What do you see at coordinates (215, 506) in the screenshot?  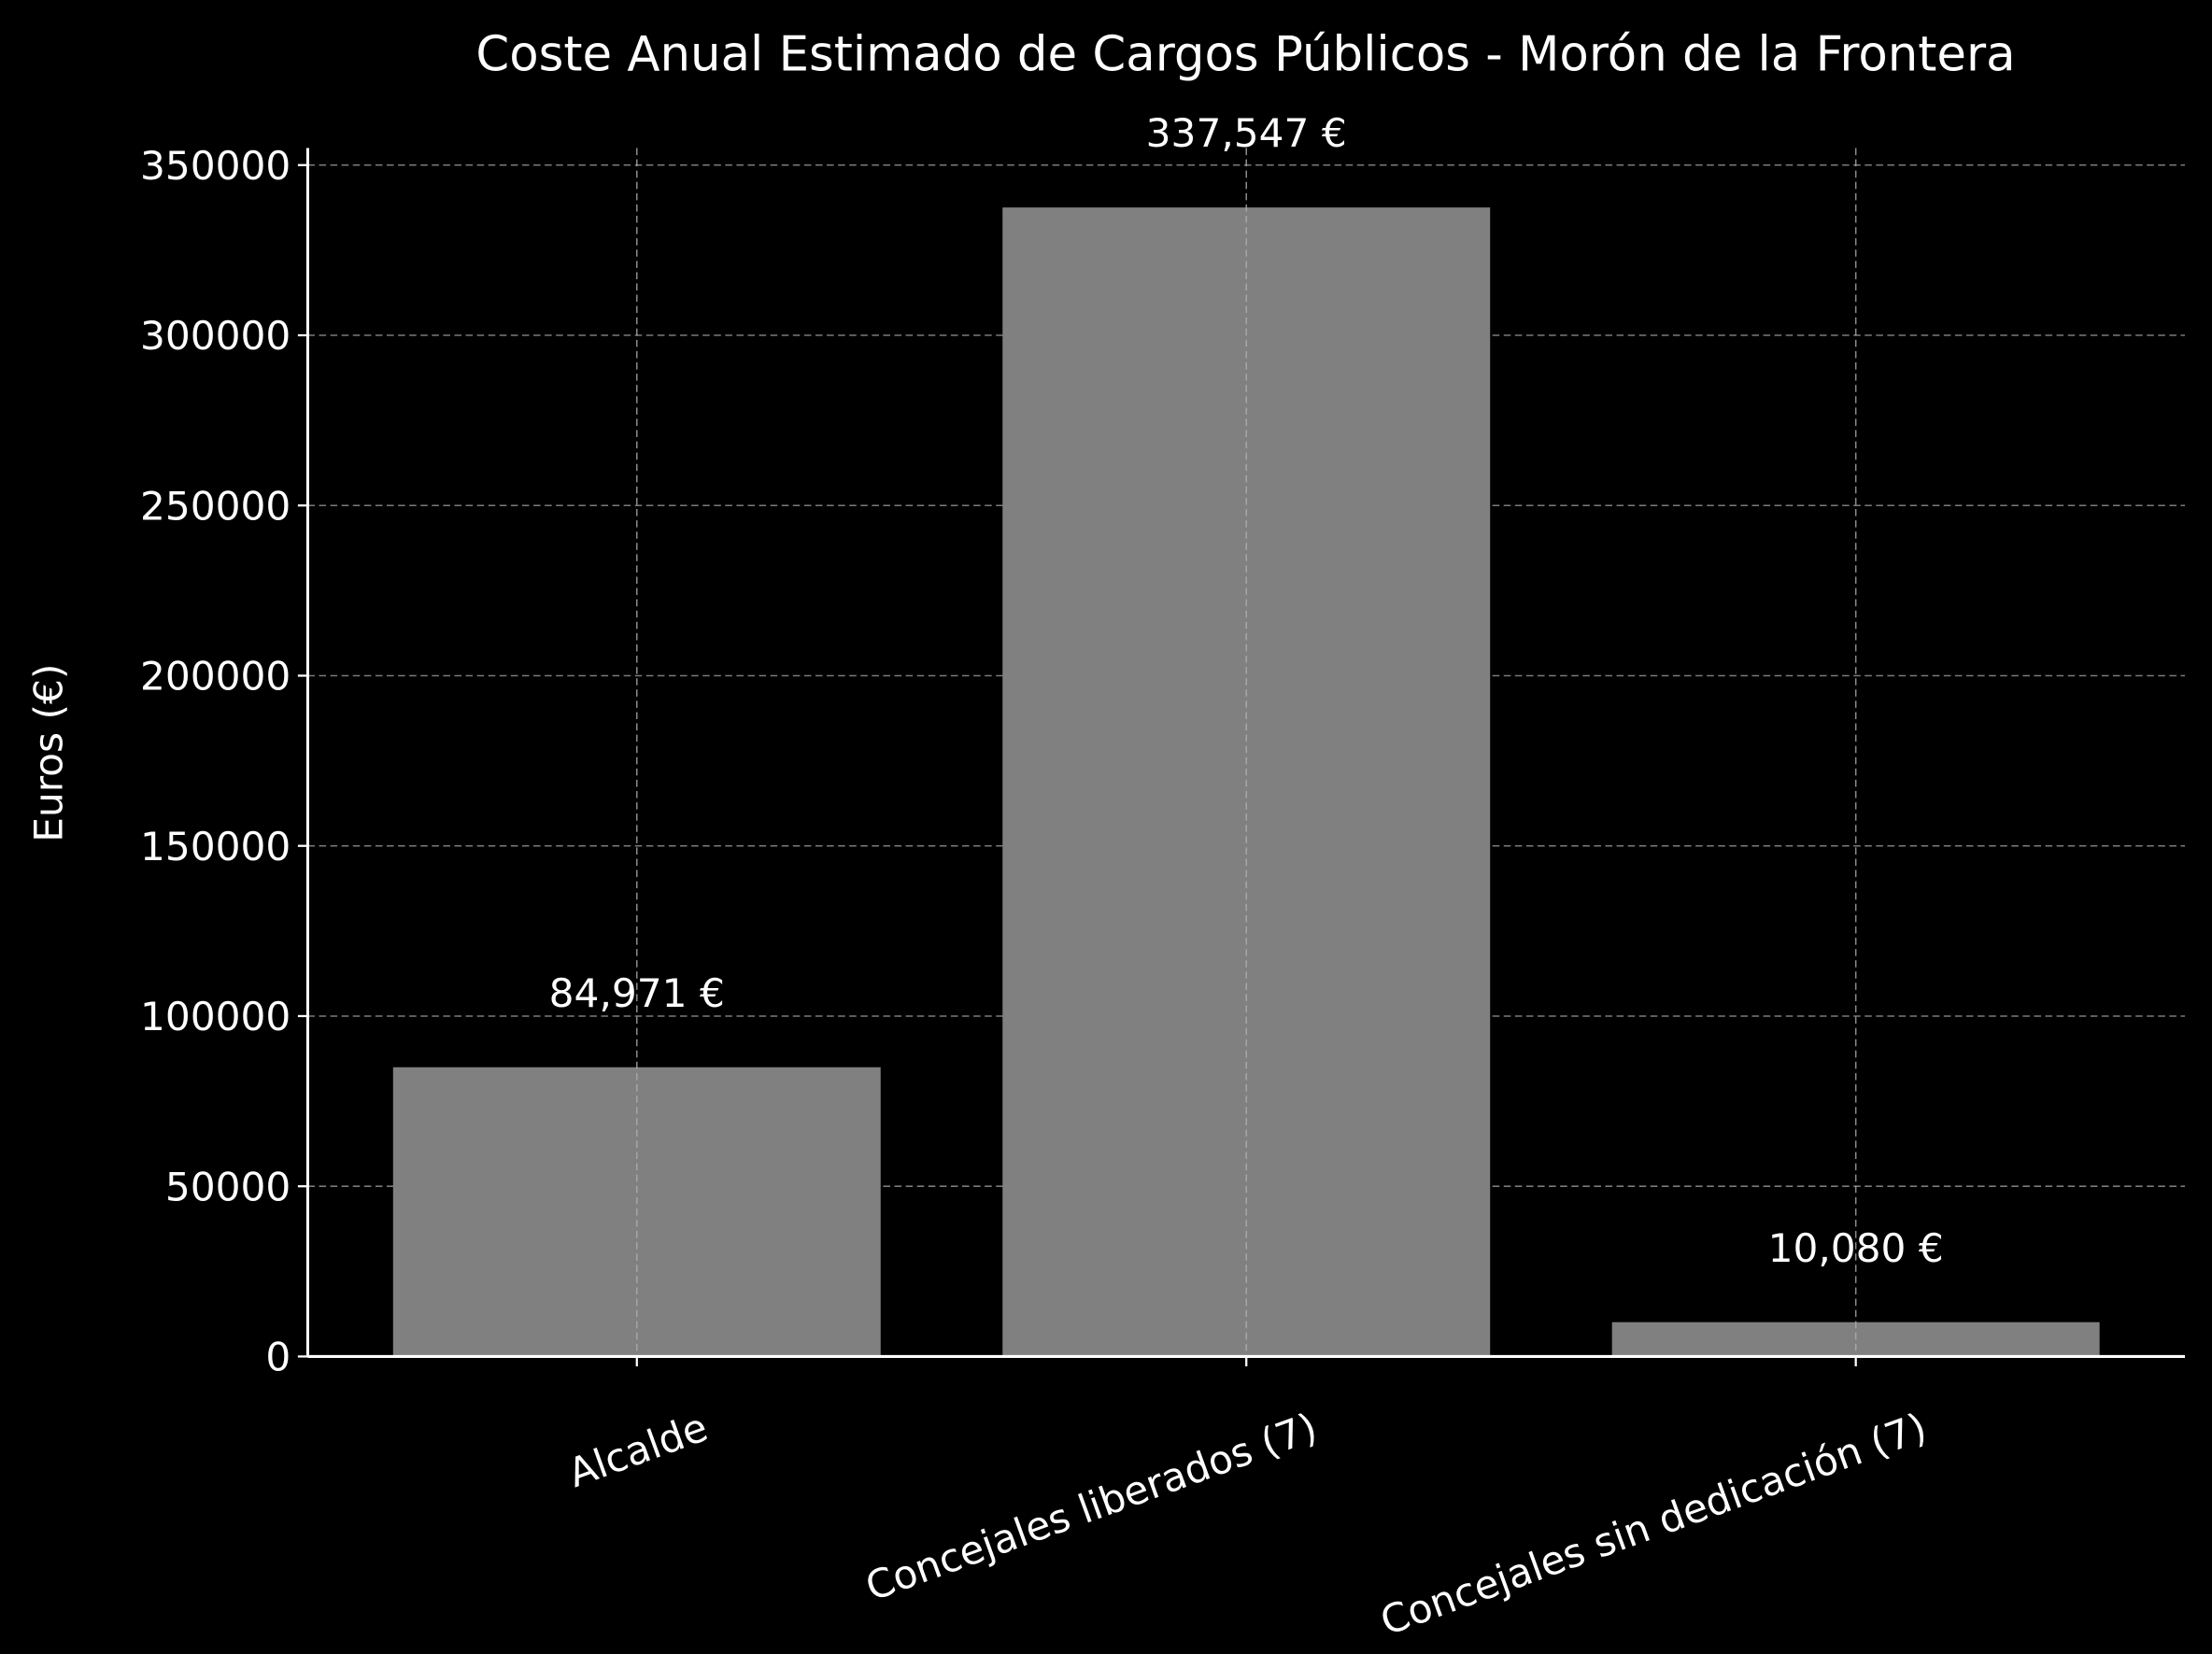 I see `y-tick-label: 250000` at bounding box center [215, 506].